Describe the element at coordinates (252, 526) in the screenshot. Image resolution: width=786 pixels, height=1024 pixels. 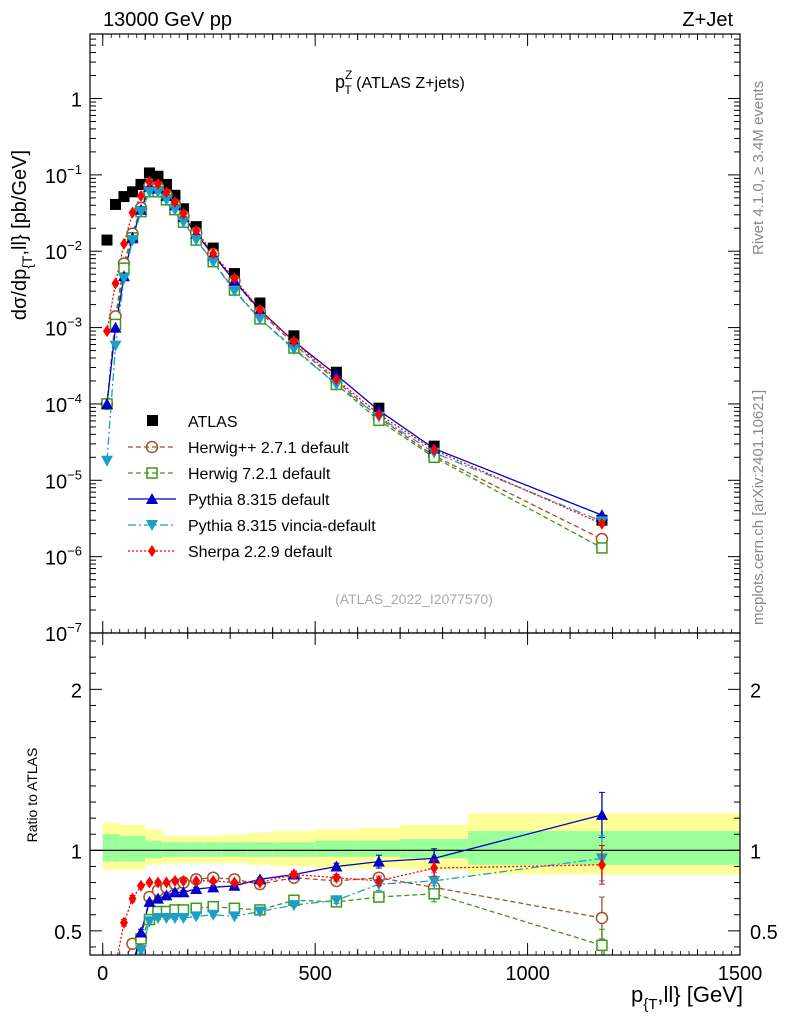
I see `legend-entry-vincia: Pythia 8.315 vincia-default` at that location.